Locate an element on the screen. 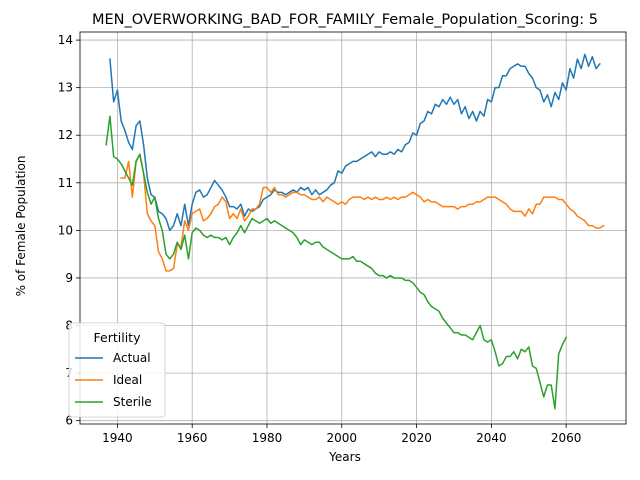 The image size is (640, 480). legend: Fertility Actual Ideal Sterile is located at coordinates (117, 370).